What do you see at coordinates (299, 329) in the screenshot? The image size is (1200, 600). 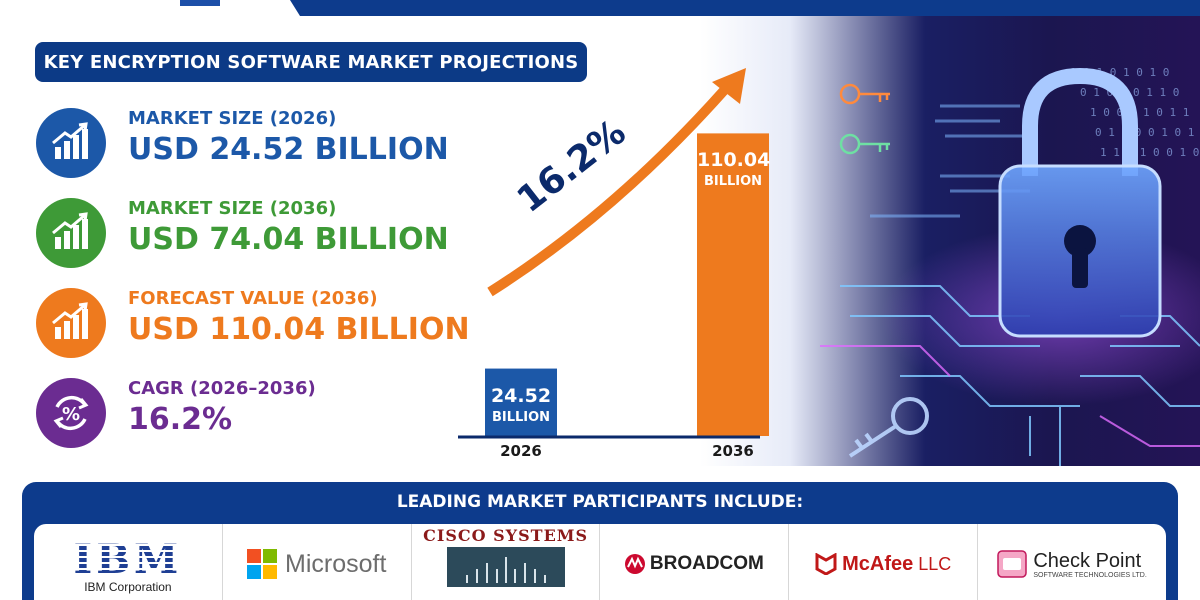 I see `stat-value: USD 110.04 BILLION` at bounding box center [299, 329].